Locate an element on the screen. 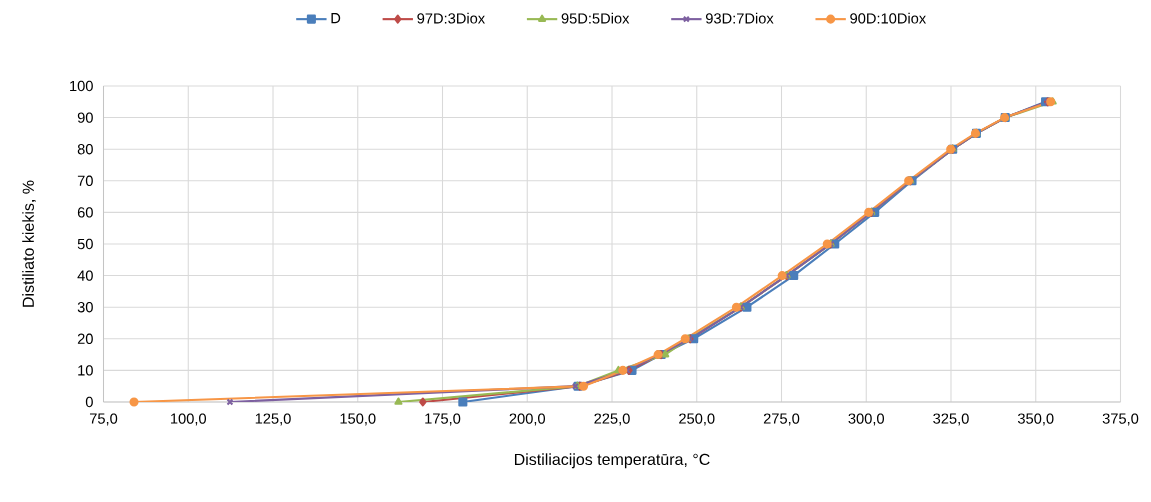 This screenshot has width=1151, height=502. legend-label: 97D:3Diox is located at coordinates (451, 18).